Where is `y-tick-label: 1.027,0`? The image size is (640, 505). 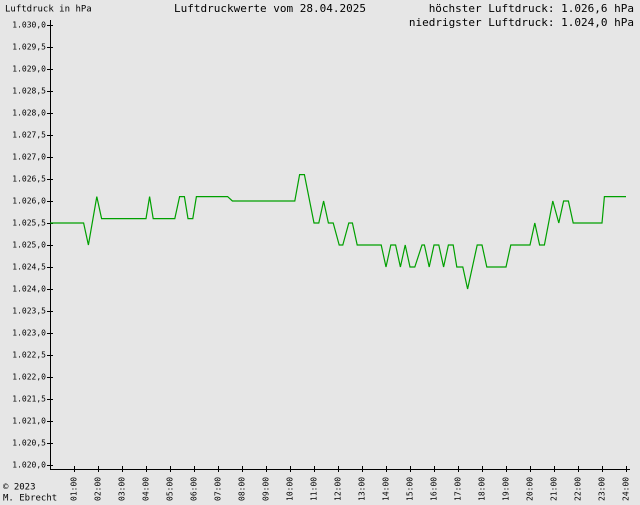
y-tick-label: 1.027,0 is located at coordinates (29, 157).